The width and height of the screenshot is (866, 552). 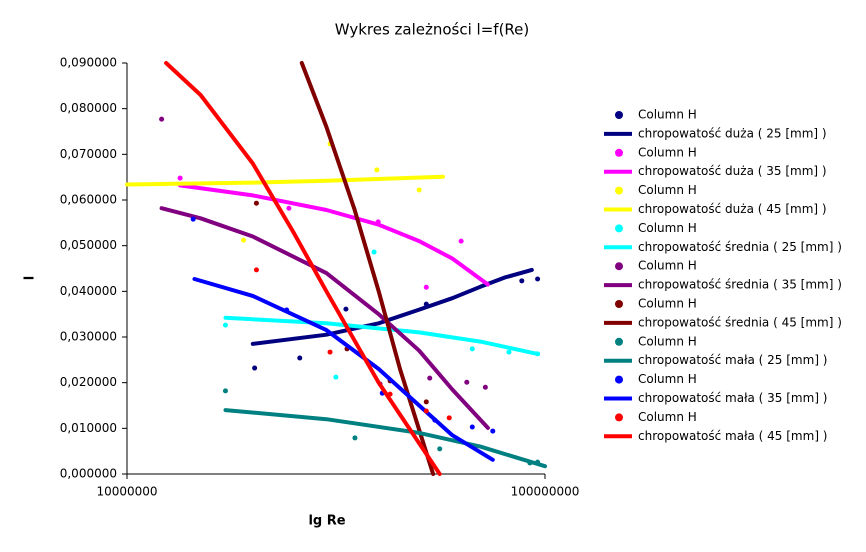 What do you see at coordinates (545, 492) in the screenshot?
I see `x-tick-label: 100000000` at bounding box center [545, 492].